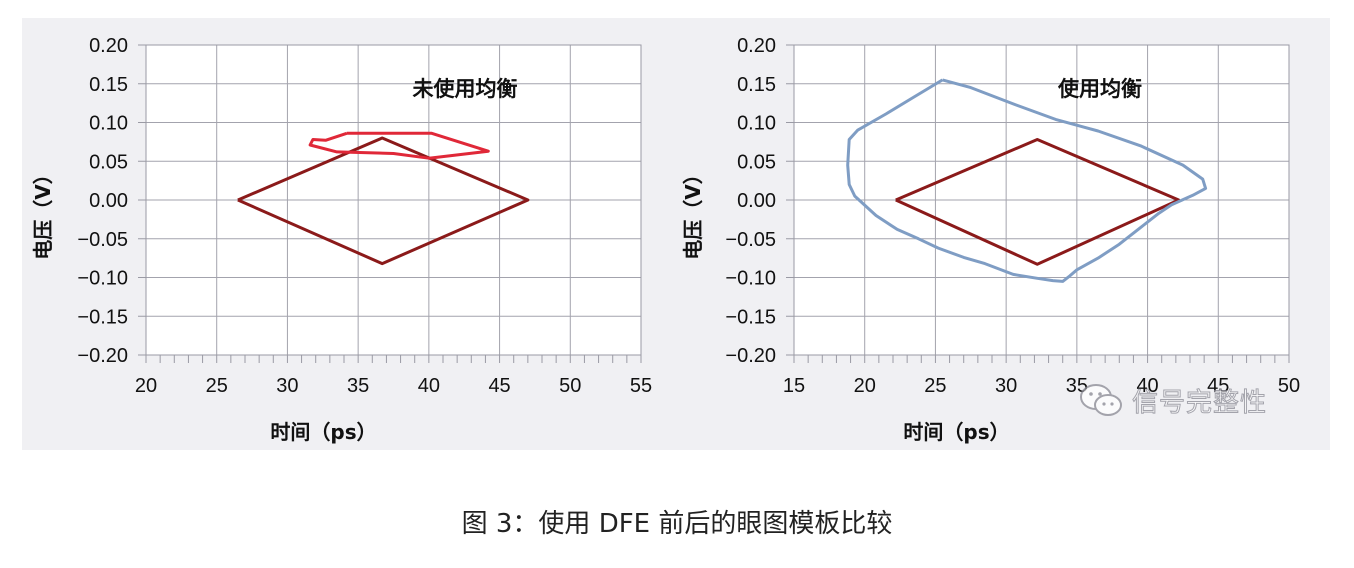  Describe the element at coordinates (358, 386) in the screenshot. I see `x-tick-label: 35` at that location.